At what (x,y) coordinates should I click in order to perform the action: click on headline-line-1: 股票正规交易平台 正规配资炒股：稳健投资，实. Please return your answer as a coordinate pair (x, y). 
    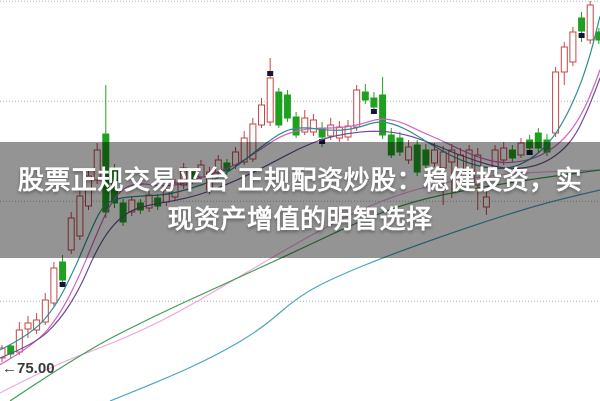
    Looking at the image, I should click on (300, 180).